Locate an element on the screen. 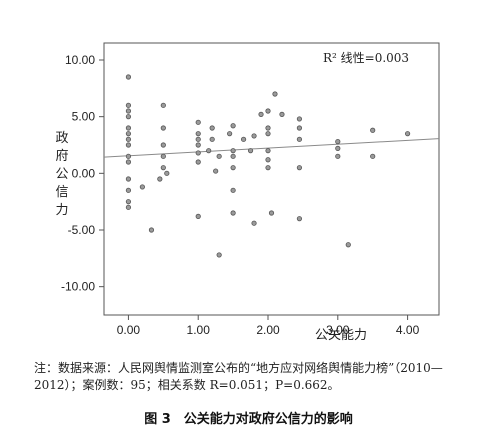 This screenshot has width=497, height=441. x-axis: 0.00 1.00 2.00 3.00 4.00 is located at coordinates (268, 326).